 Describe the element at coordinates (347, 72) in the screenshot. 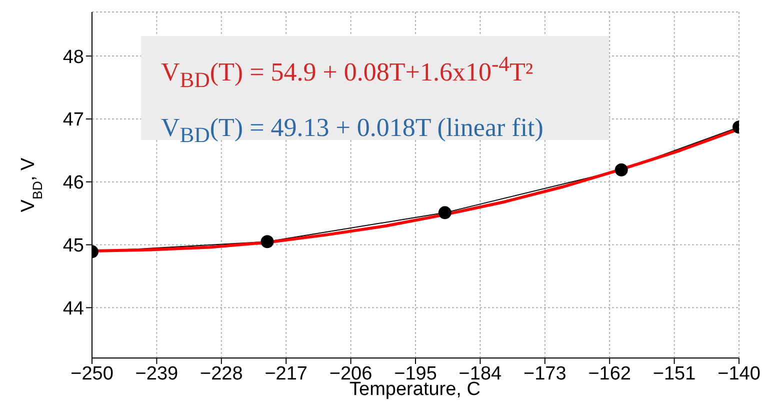

I see `annotation: V$_{BD}$(T) = 54.9 + 0.08T+1.6x10$^{-4}$T²` at that location.